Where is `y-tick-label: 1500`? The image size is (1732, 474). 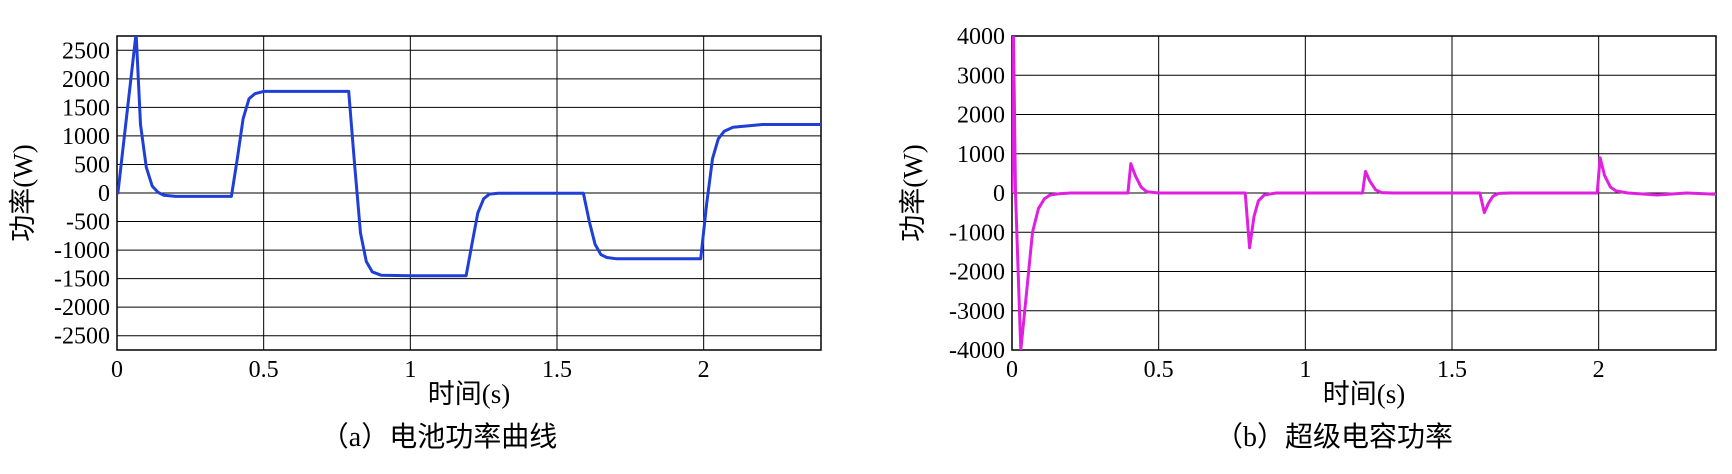
y-tick-label: 1500 is located at coordinates (86, 108).